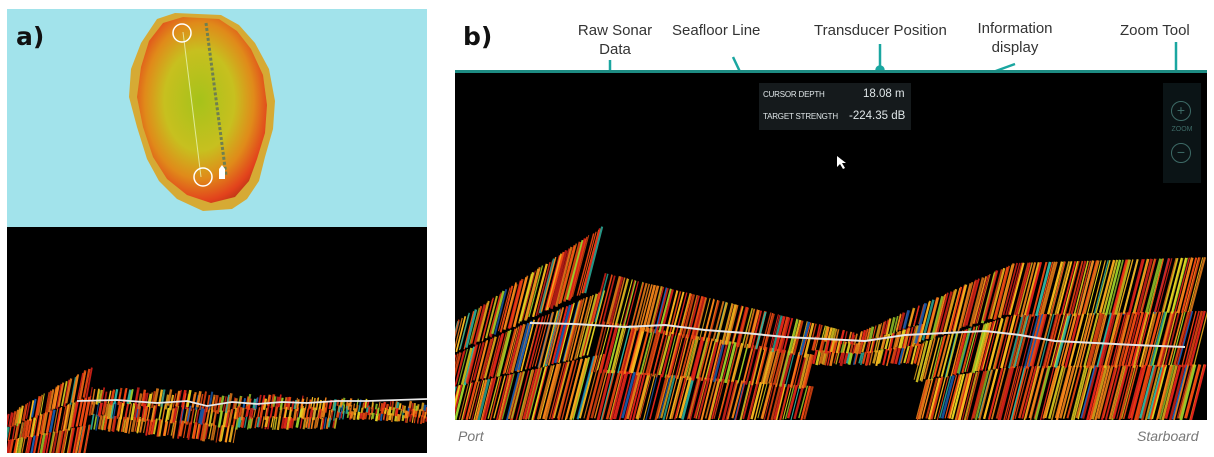 This screenshot has height=457, width=1214. I want to click on port-label: Port, so click(471, 436).